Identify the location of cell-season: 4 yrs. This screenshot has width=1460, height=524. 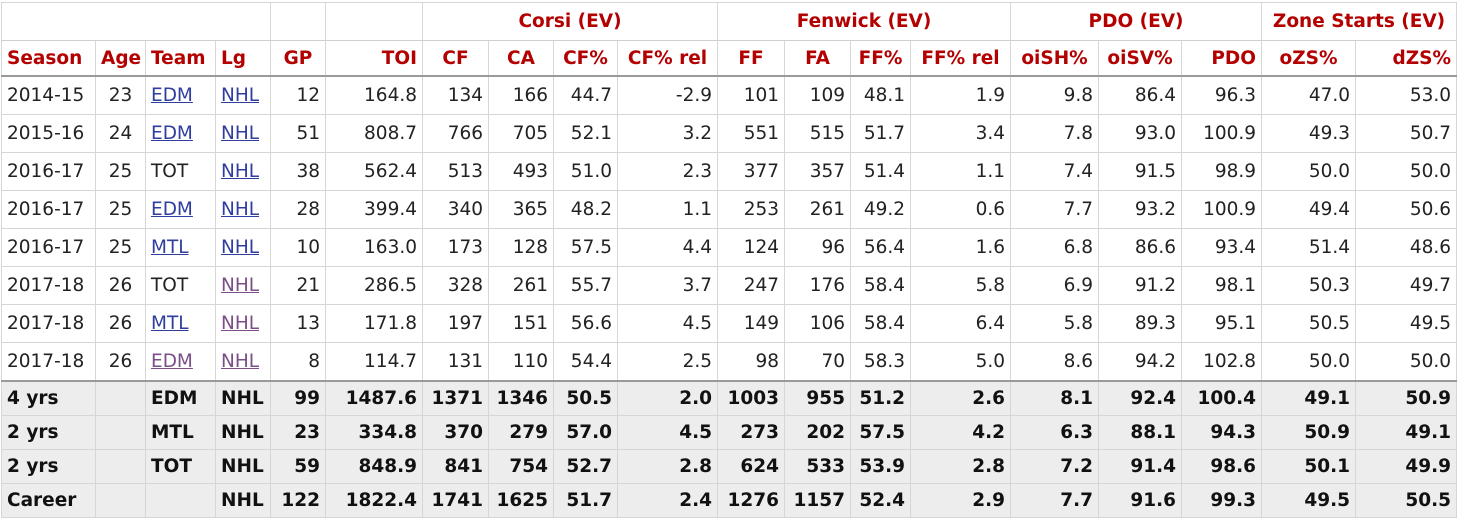
(48, 398).